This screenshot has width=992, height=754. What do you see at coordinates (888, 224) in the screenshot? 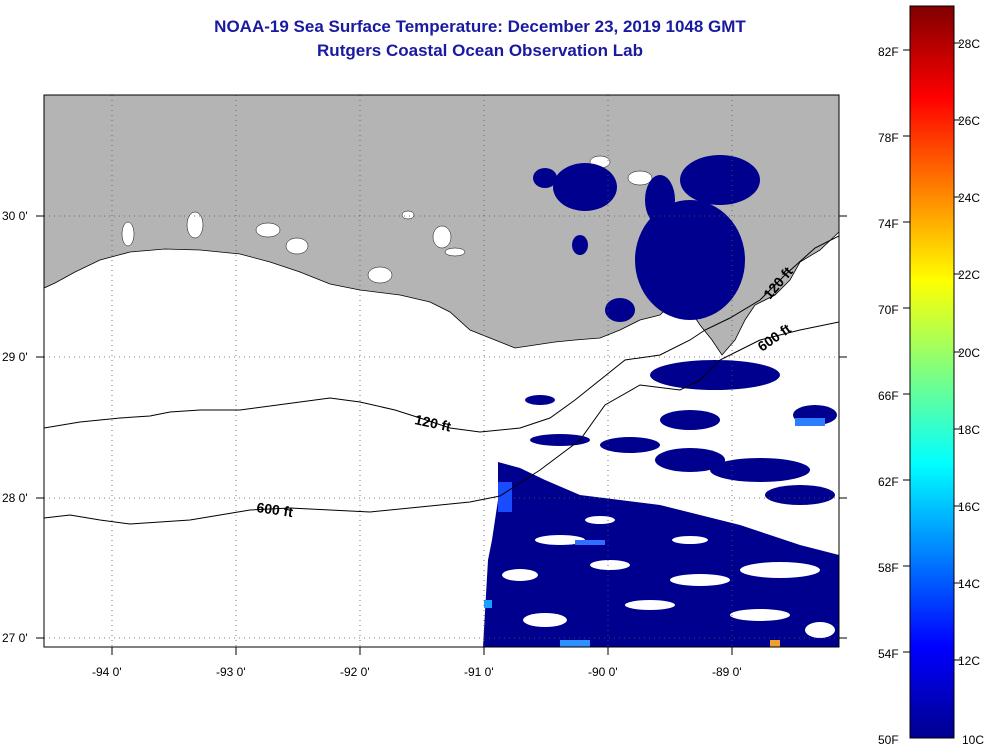
I see `colorbar-f-label: 74F` at bounding box center [888, 224].